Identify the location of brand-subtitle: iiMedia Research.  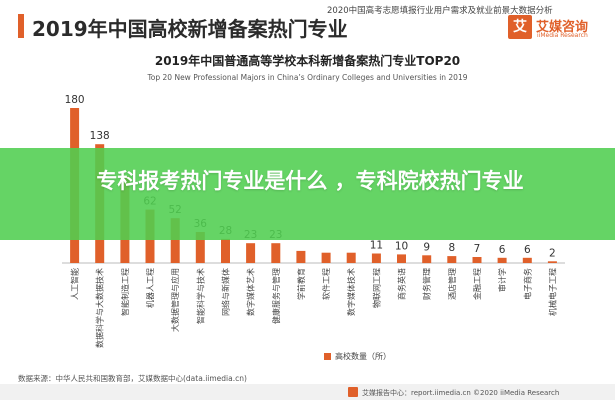
(562, 35).